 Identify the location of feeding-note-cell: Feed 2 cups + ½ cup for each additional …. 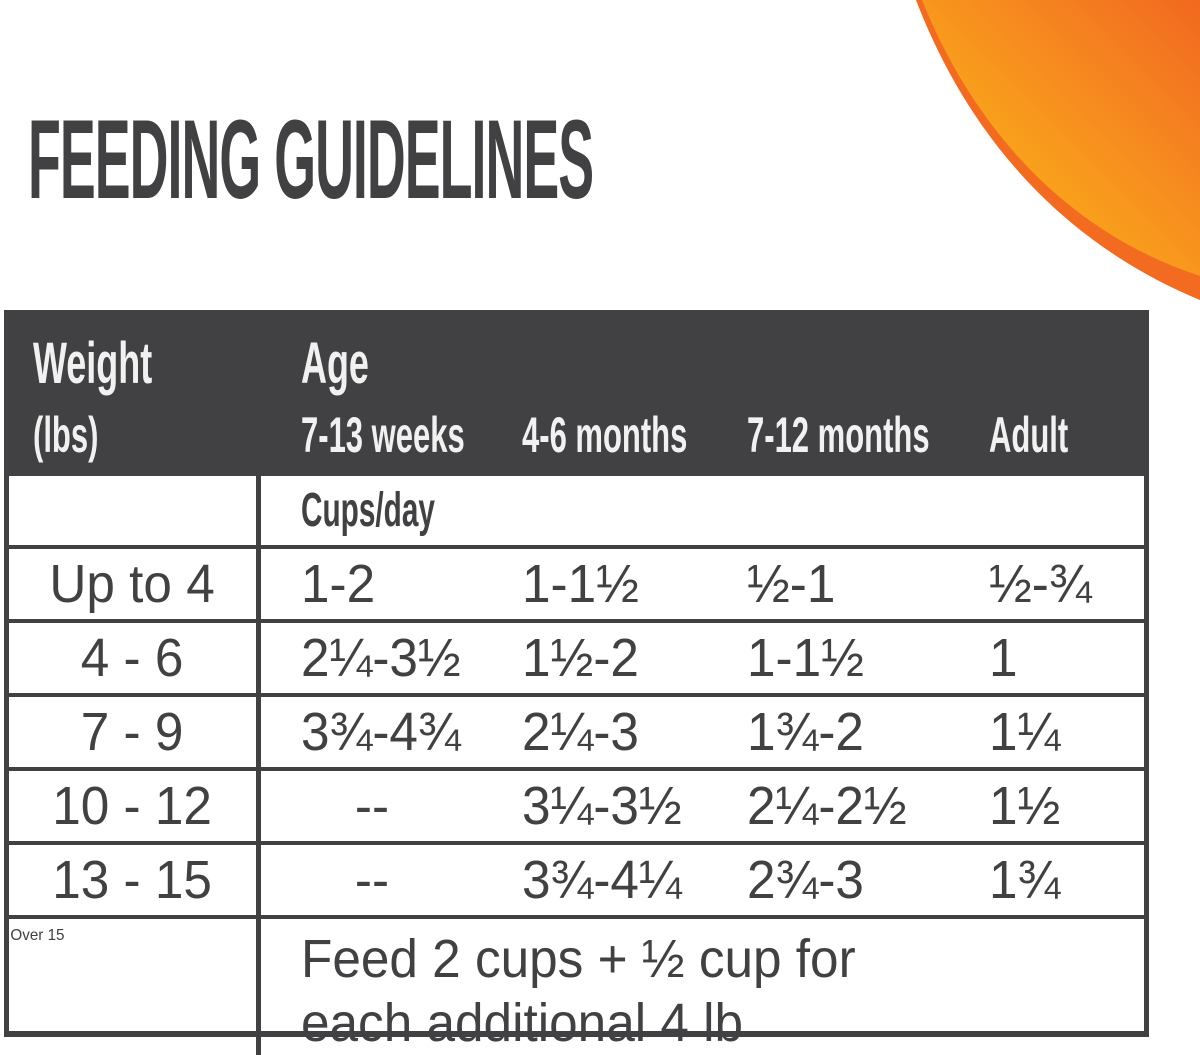
(702, 987).